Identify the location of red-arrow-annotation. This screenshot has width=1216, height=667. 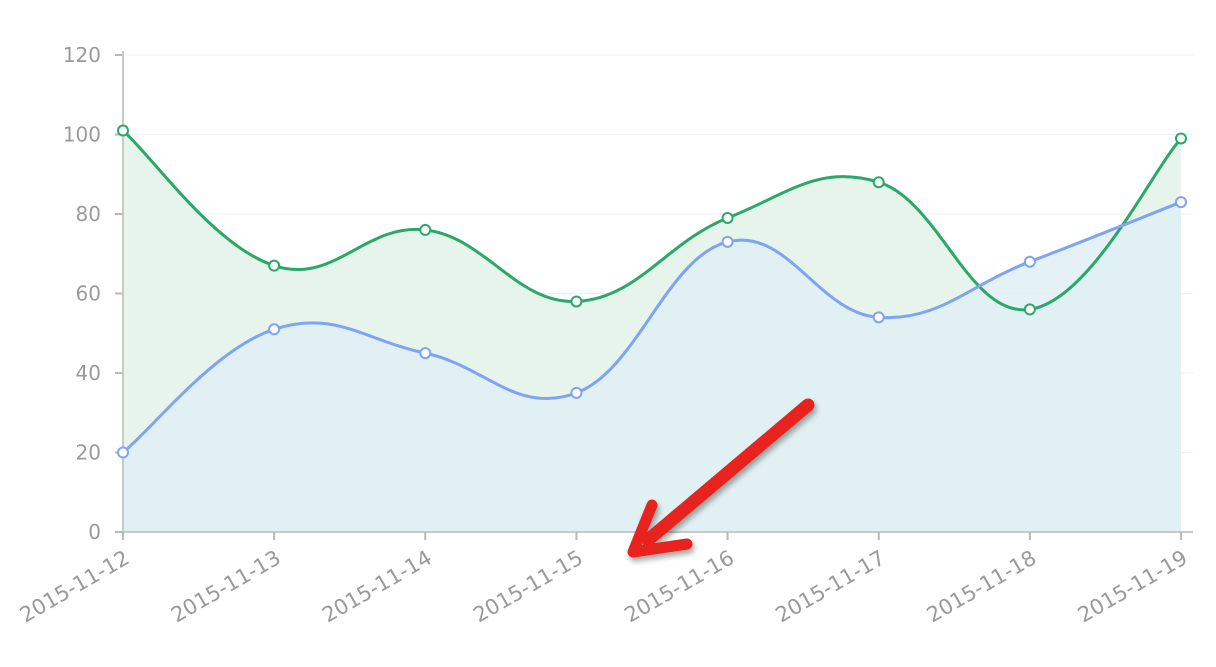
(721, 478).